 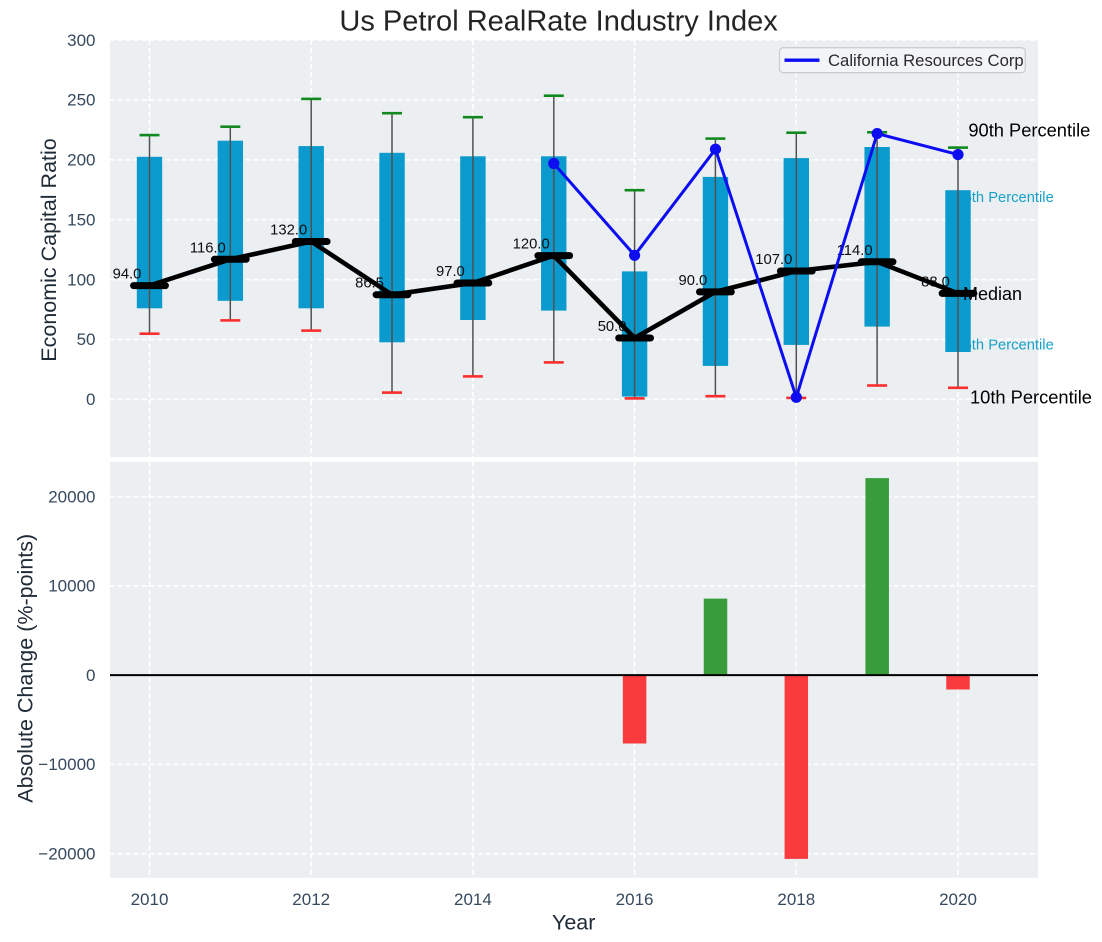 What do you see at coordinates (573, 923) in the screenshot?
I see `svg-text: Year` at bounding box center [573, 923].